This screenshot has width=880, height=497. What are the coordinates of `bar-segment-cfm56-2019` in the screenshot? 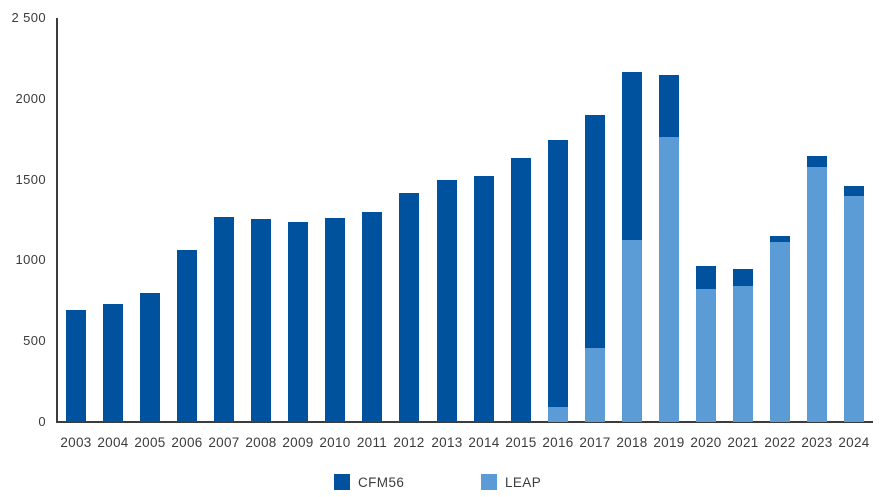 It's located at (669, 106).